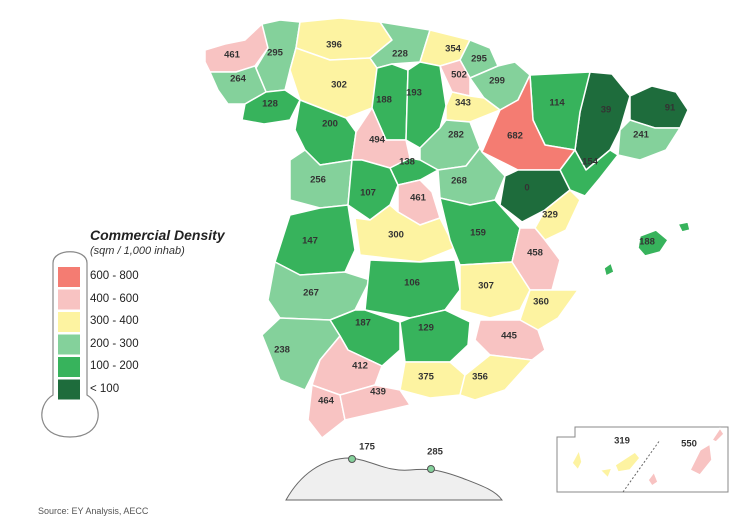  I want to click on province-value: 502, so click(459, 75).